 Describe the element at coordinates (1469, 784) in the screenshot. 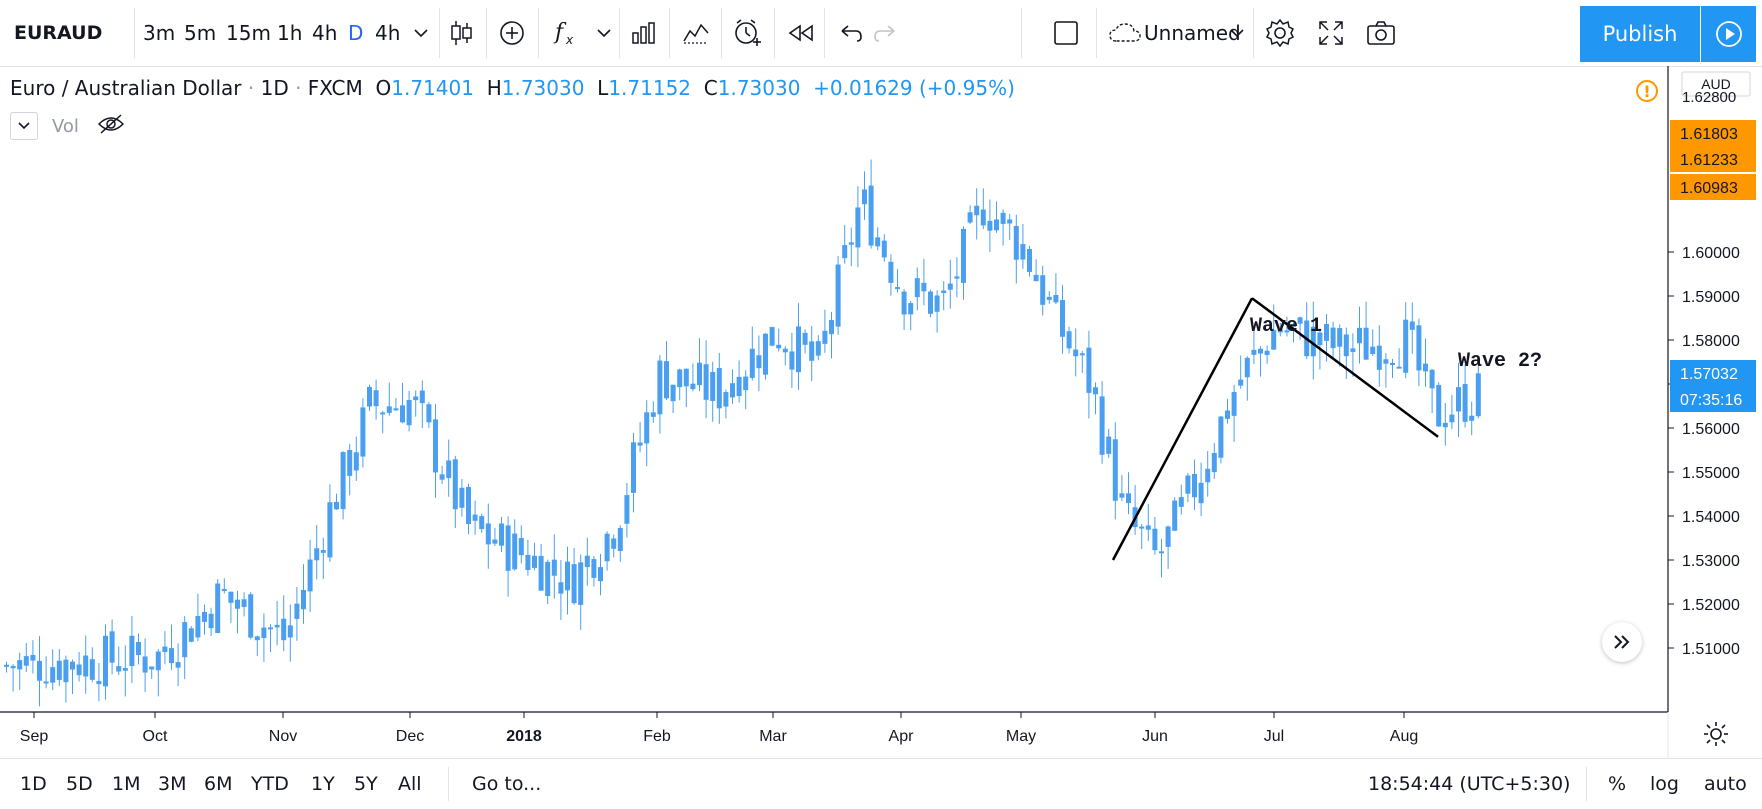

I see `clock-timezone: 18:54:44 (UTC+5:30)` at that location.